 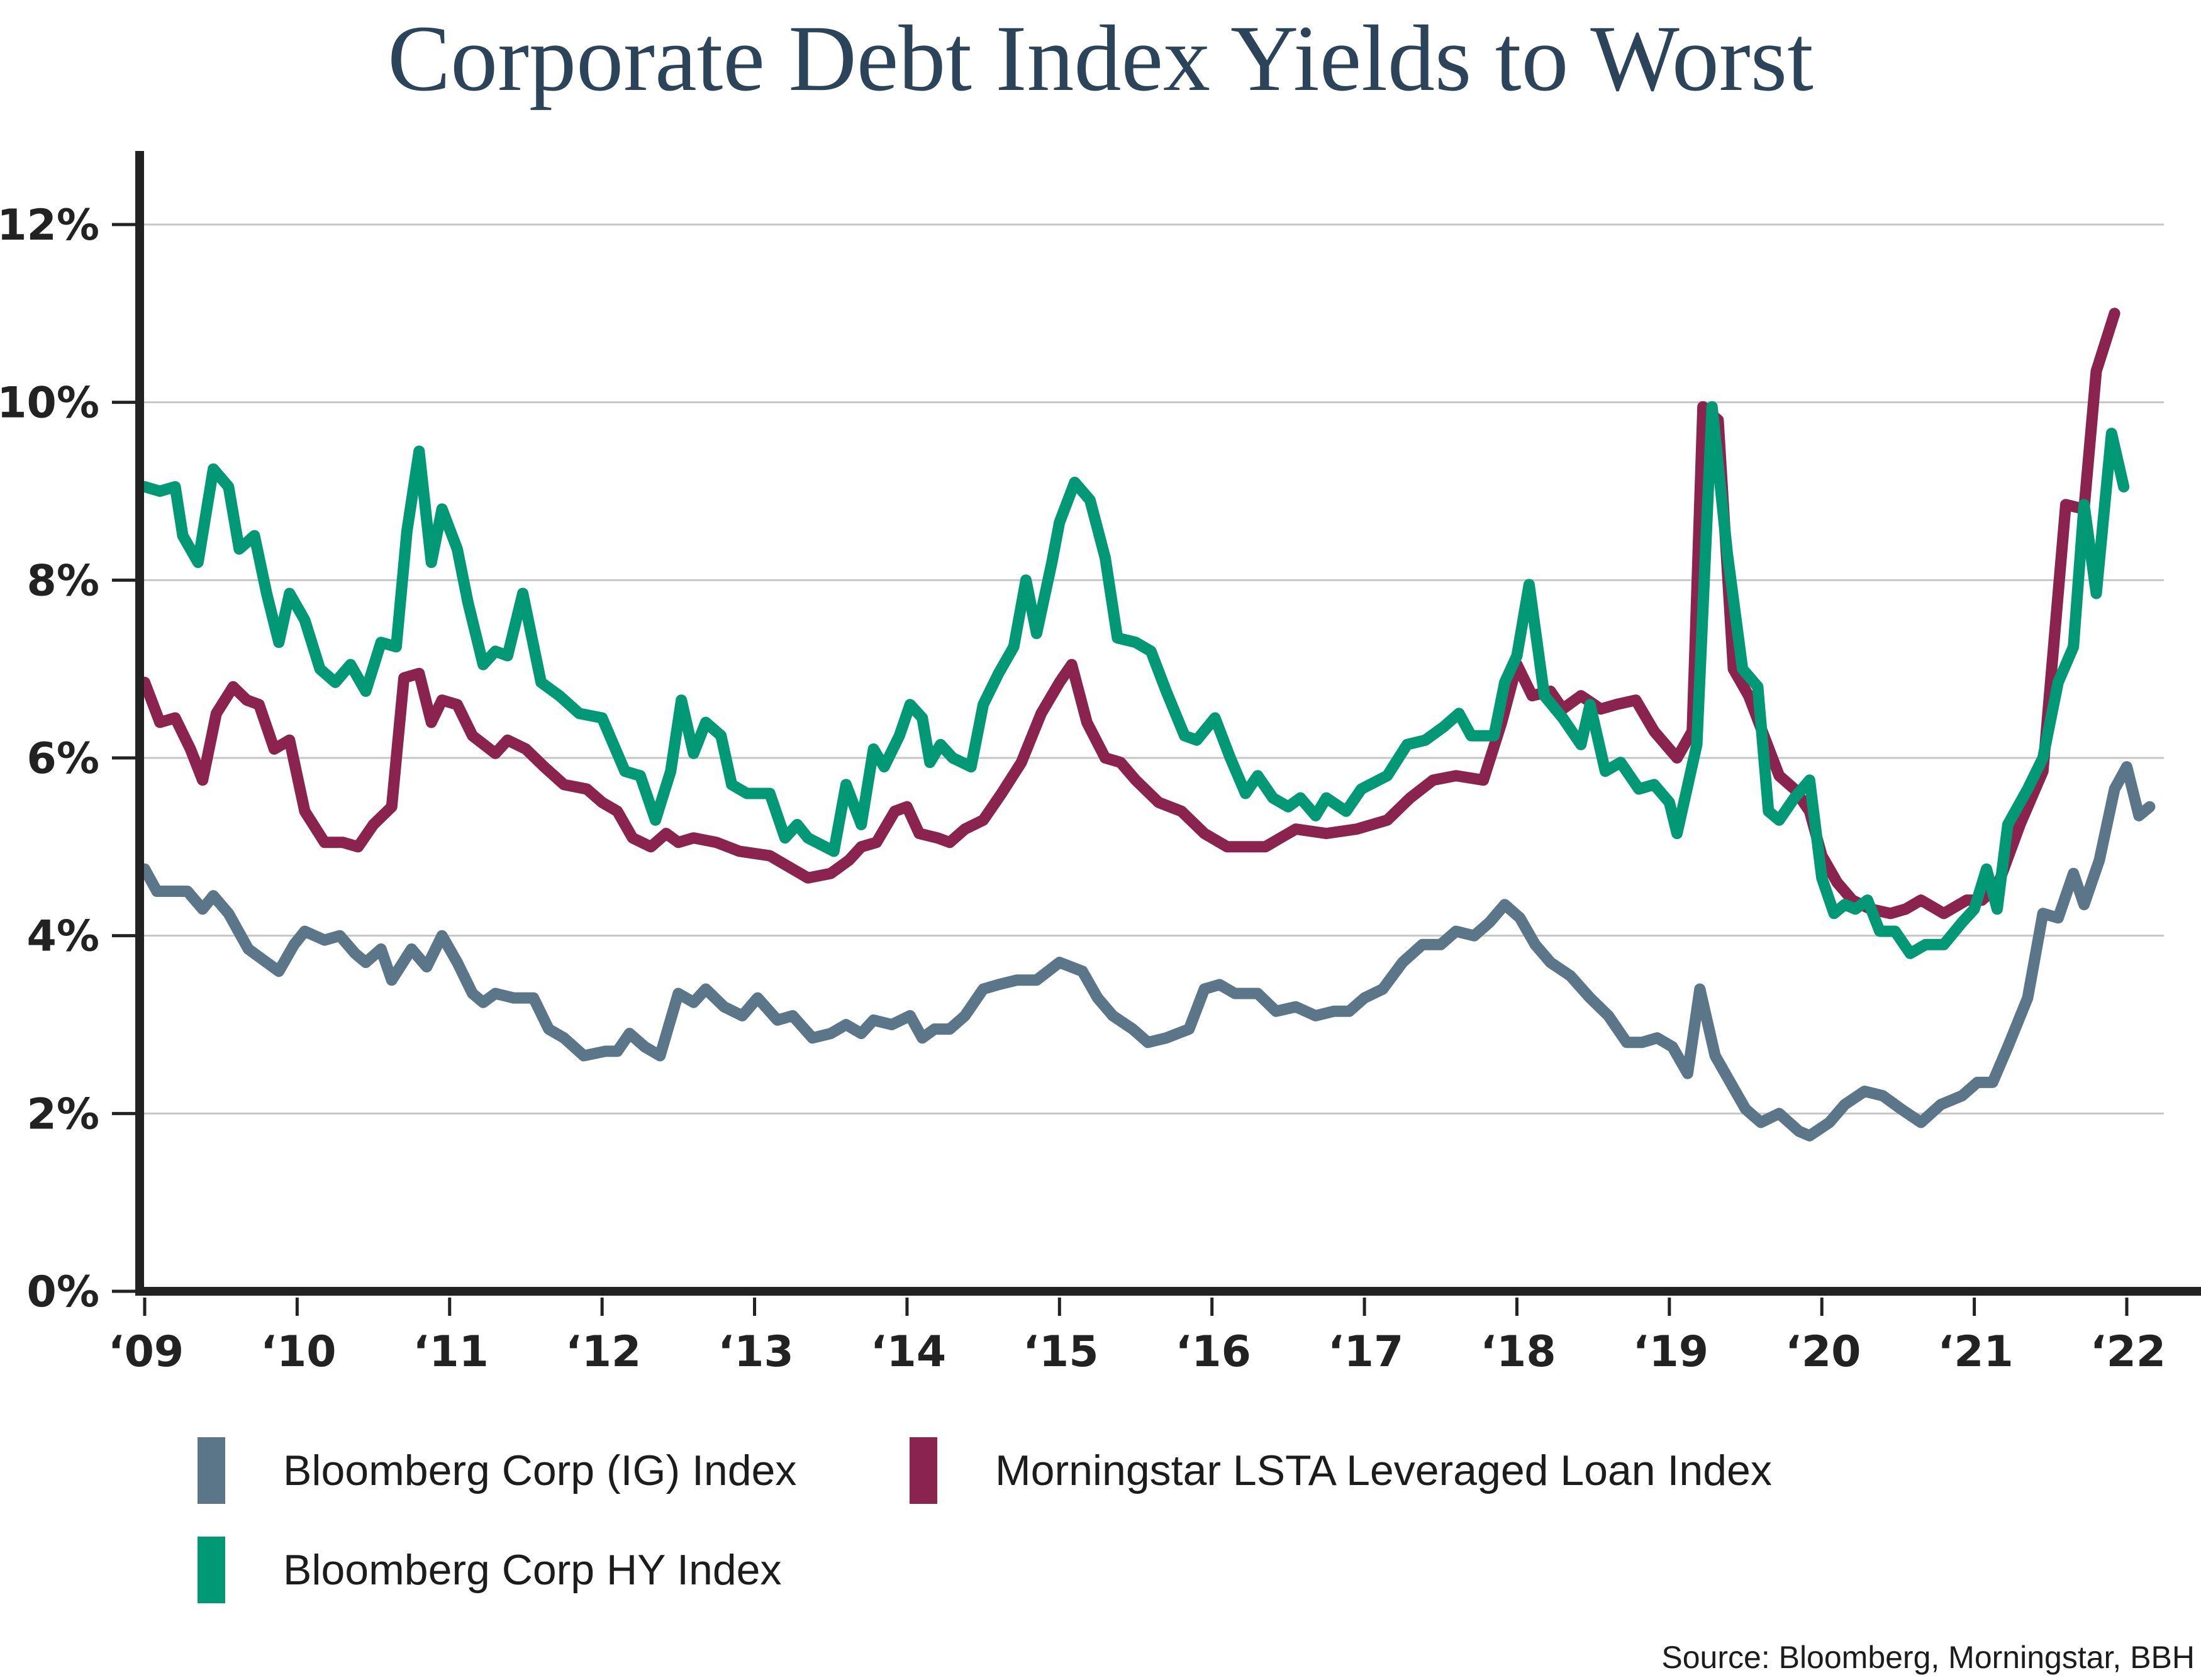 What do you see at coordinates (49, 225) in the screenshot?
I see `y-tick-label: 12%` at bounding box center [49, 225].